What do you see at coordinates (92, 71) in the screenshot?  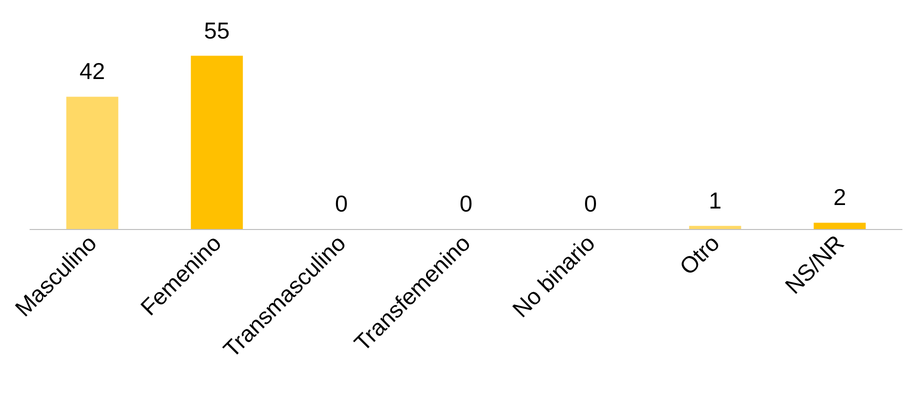 I see `data-label: 42` at bounding box center [92, 71].